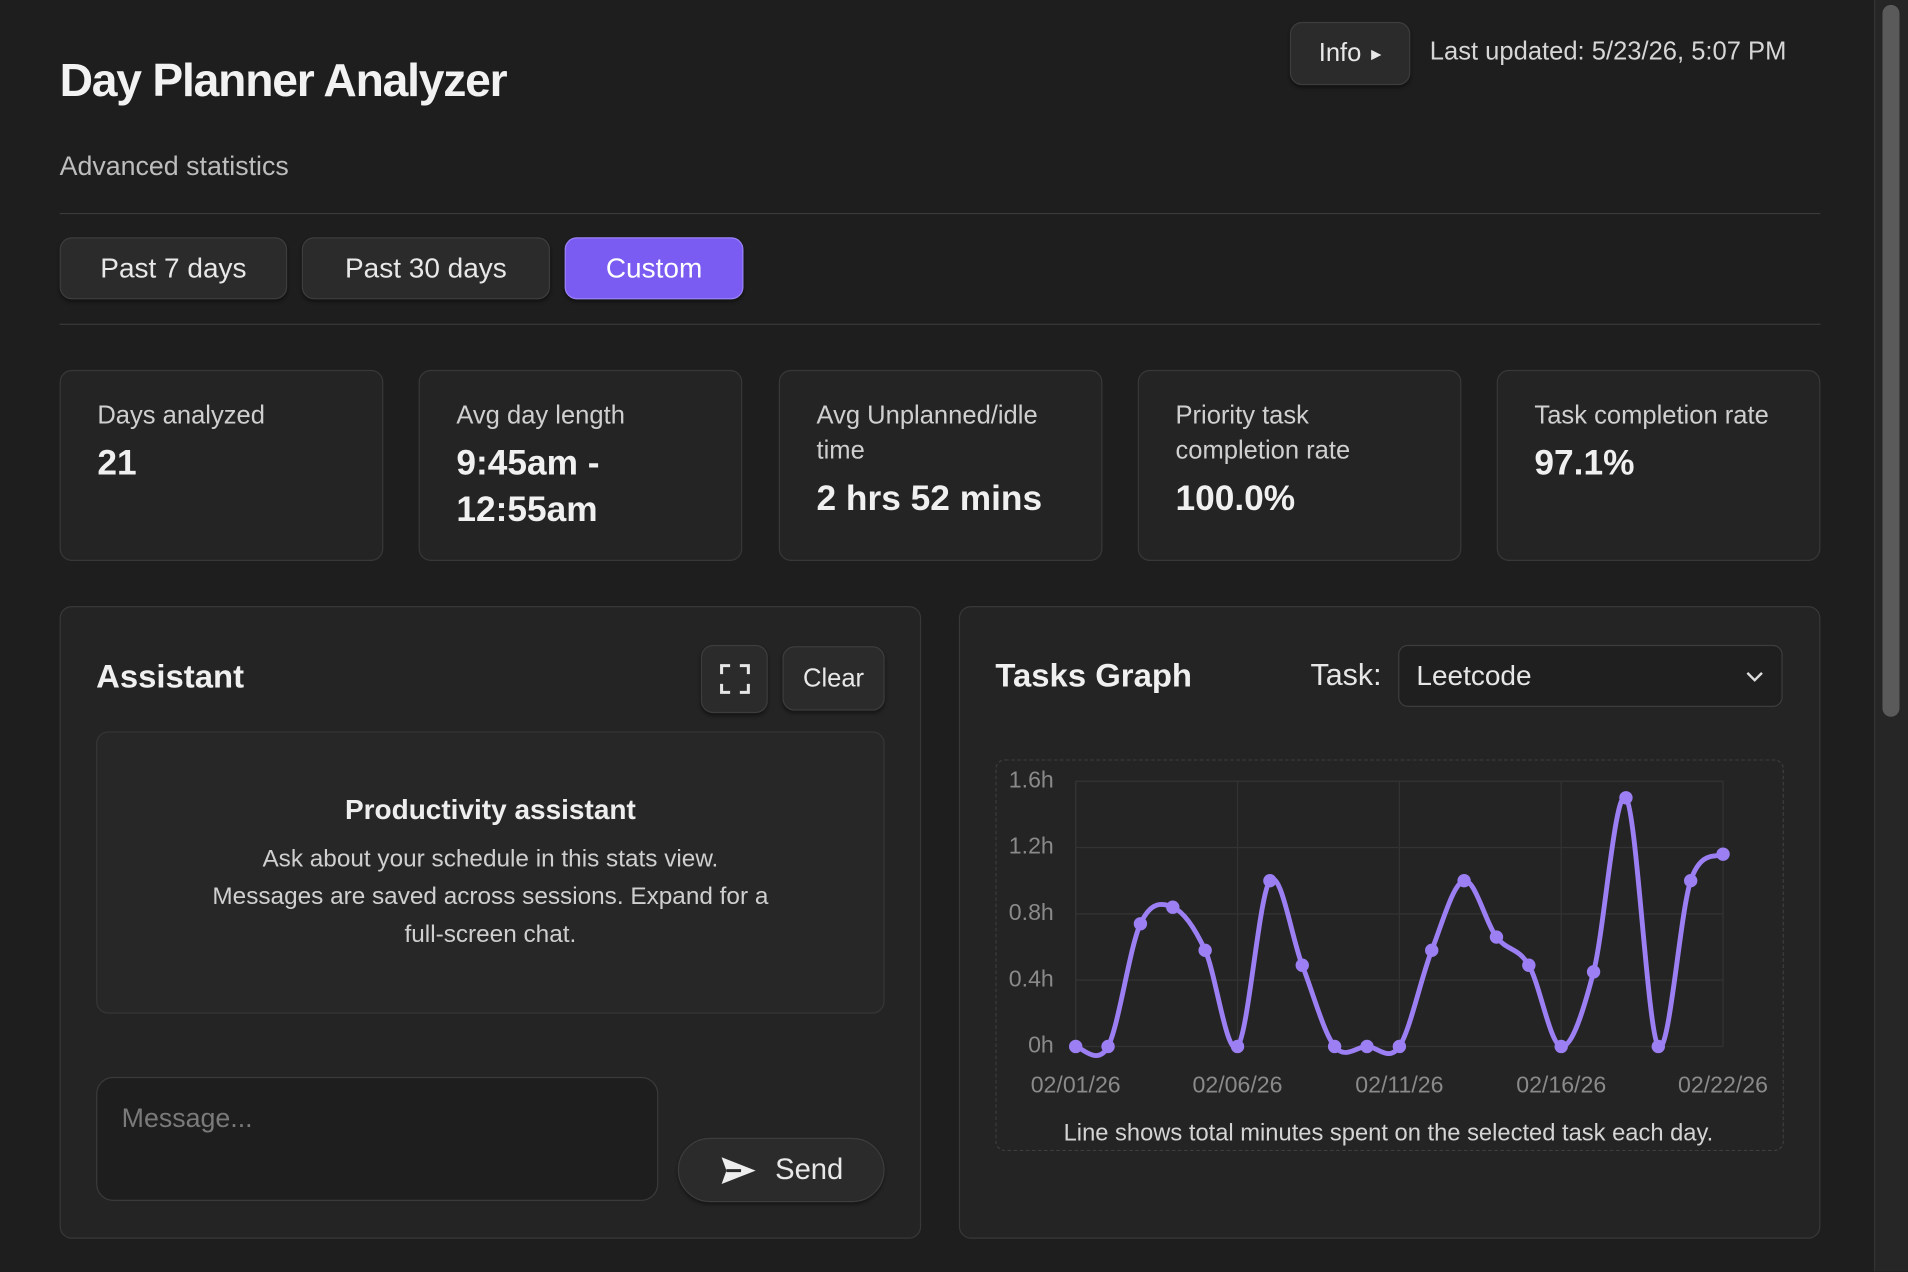 The image size is (1908, 1272). What do you see at coordinates (1584, 464) in the screenshot?
I see `stat-value: 97.1%` at bounding box center [1584, 464].